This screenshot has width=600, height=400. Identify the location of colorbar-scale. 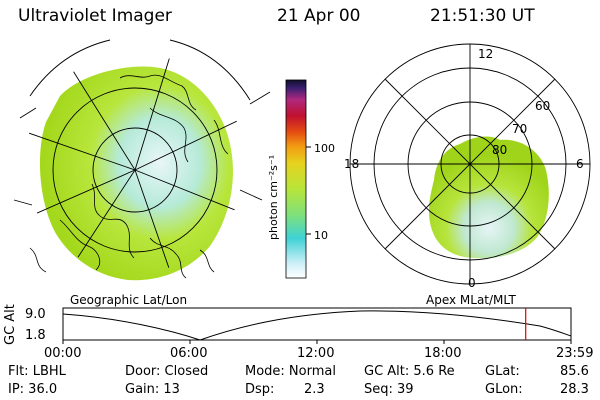
(296, 179).